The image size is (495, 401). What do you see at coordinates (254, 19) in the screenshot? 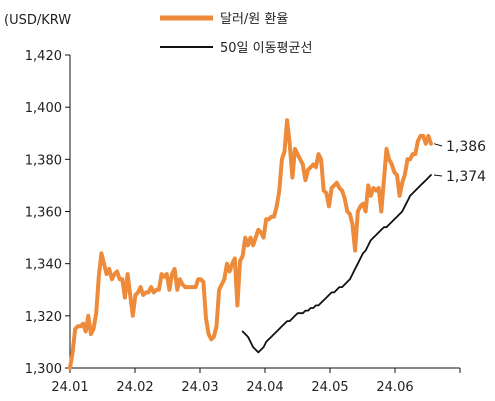
I see `legend-label-exchange-rate: 달러/원 환율` at bounding box center [254, 19].